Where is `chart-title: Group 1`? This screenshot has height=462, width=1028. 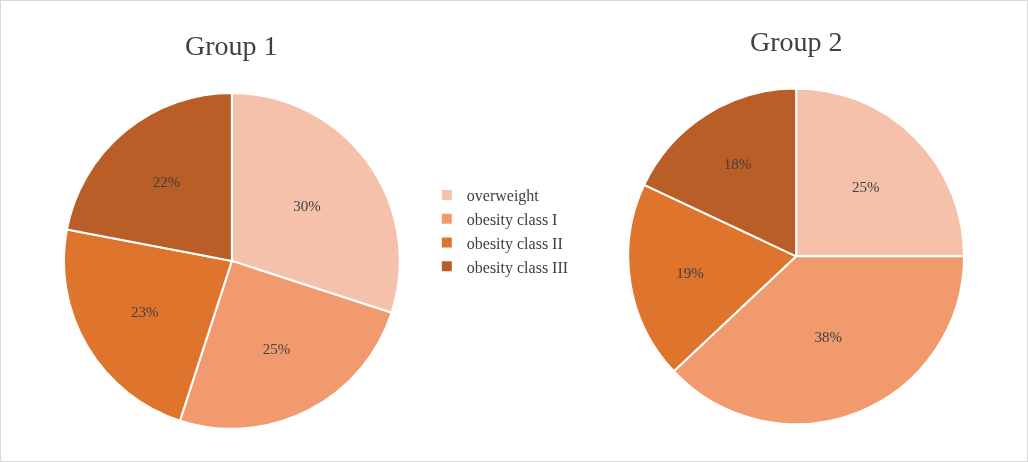 chart-title: Group 1 is located at coordinates (231, 45).